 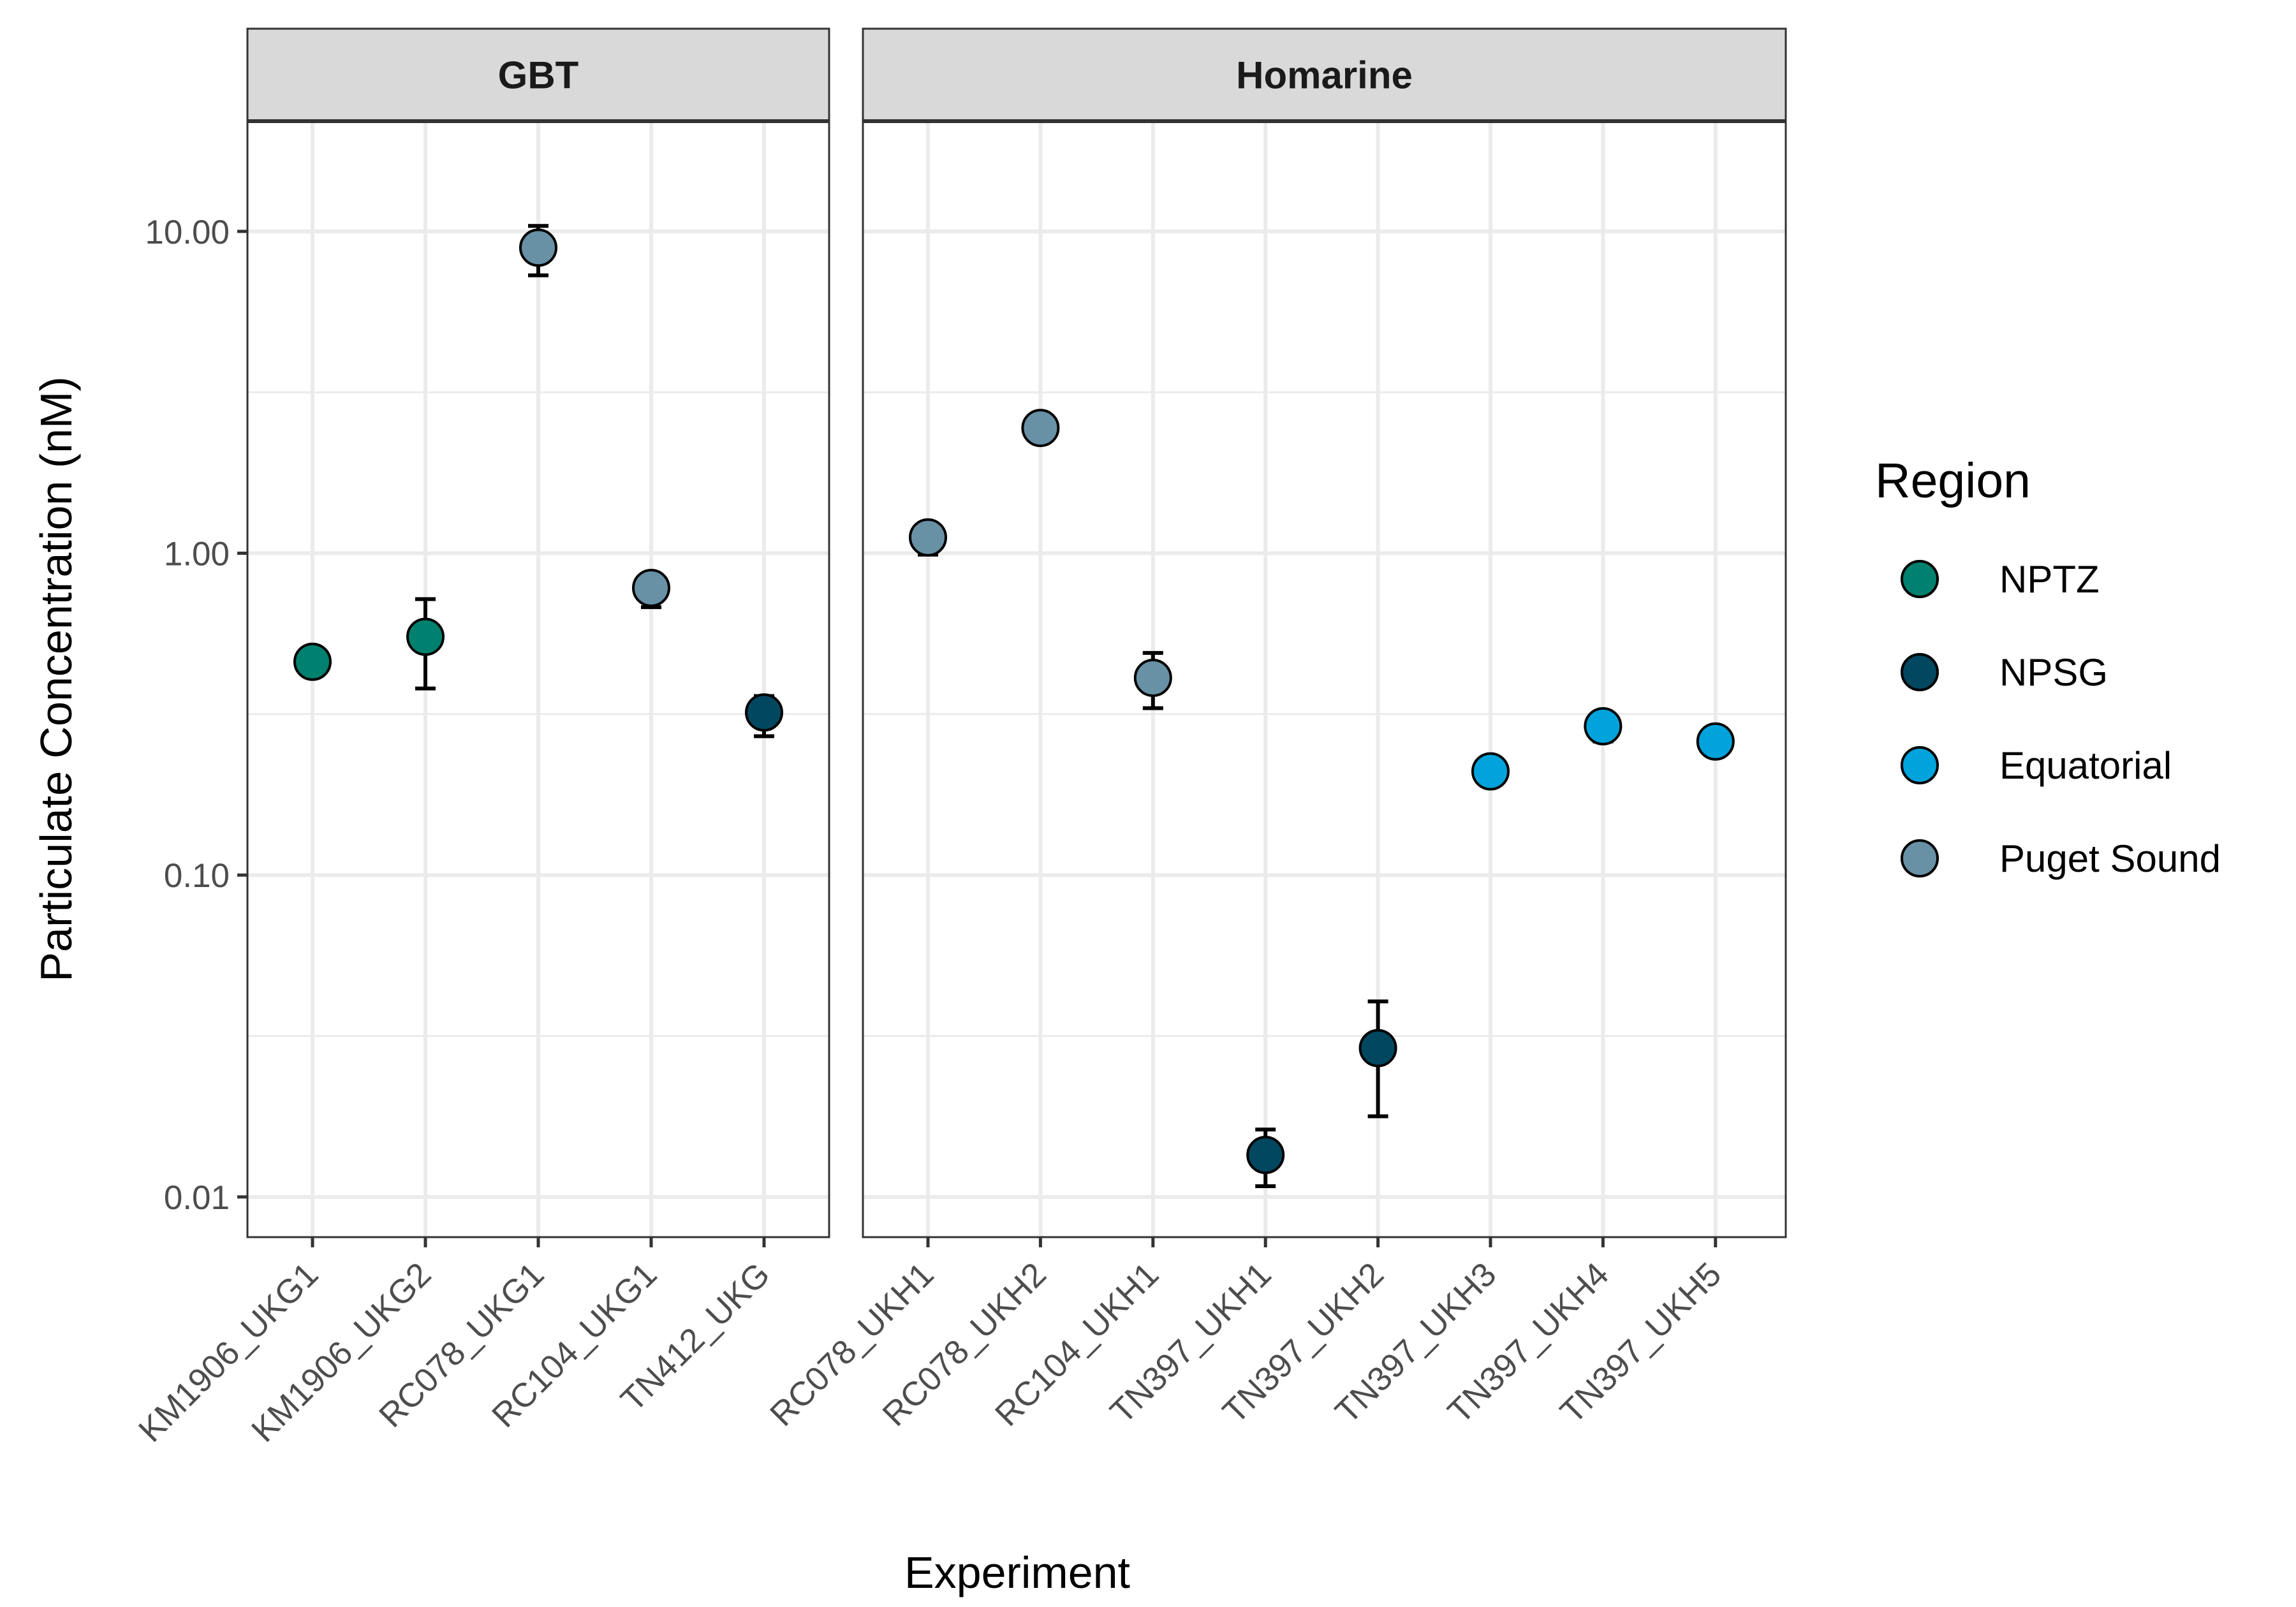 I want to click on panel-title: Homarine, so click(x=1324, y=75).